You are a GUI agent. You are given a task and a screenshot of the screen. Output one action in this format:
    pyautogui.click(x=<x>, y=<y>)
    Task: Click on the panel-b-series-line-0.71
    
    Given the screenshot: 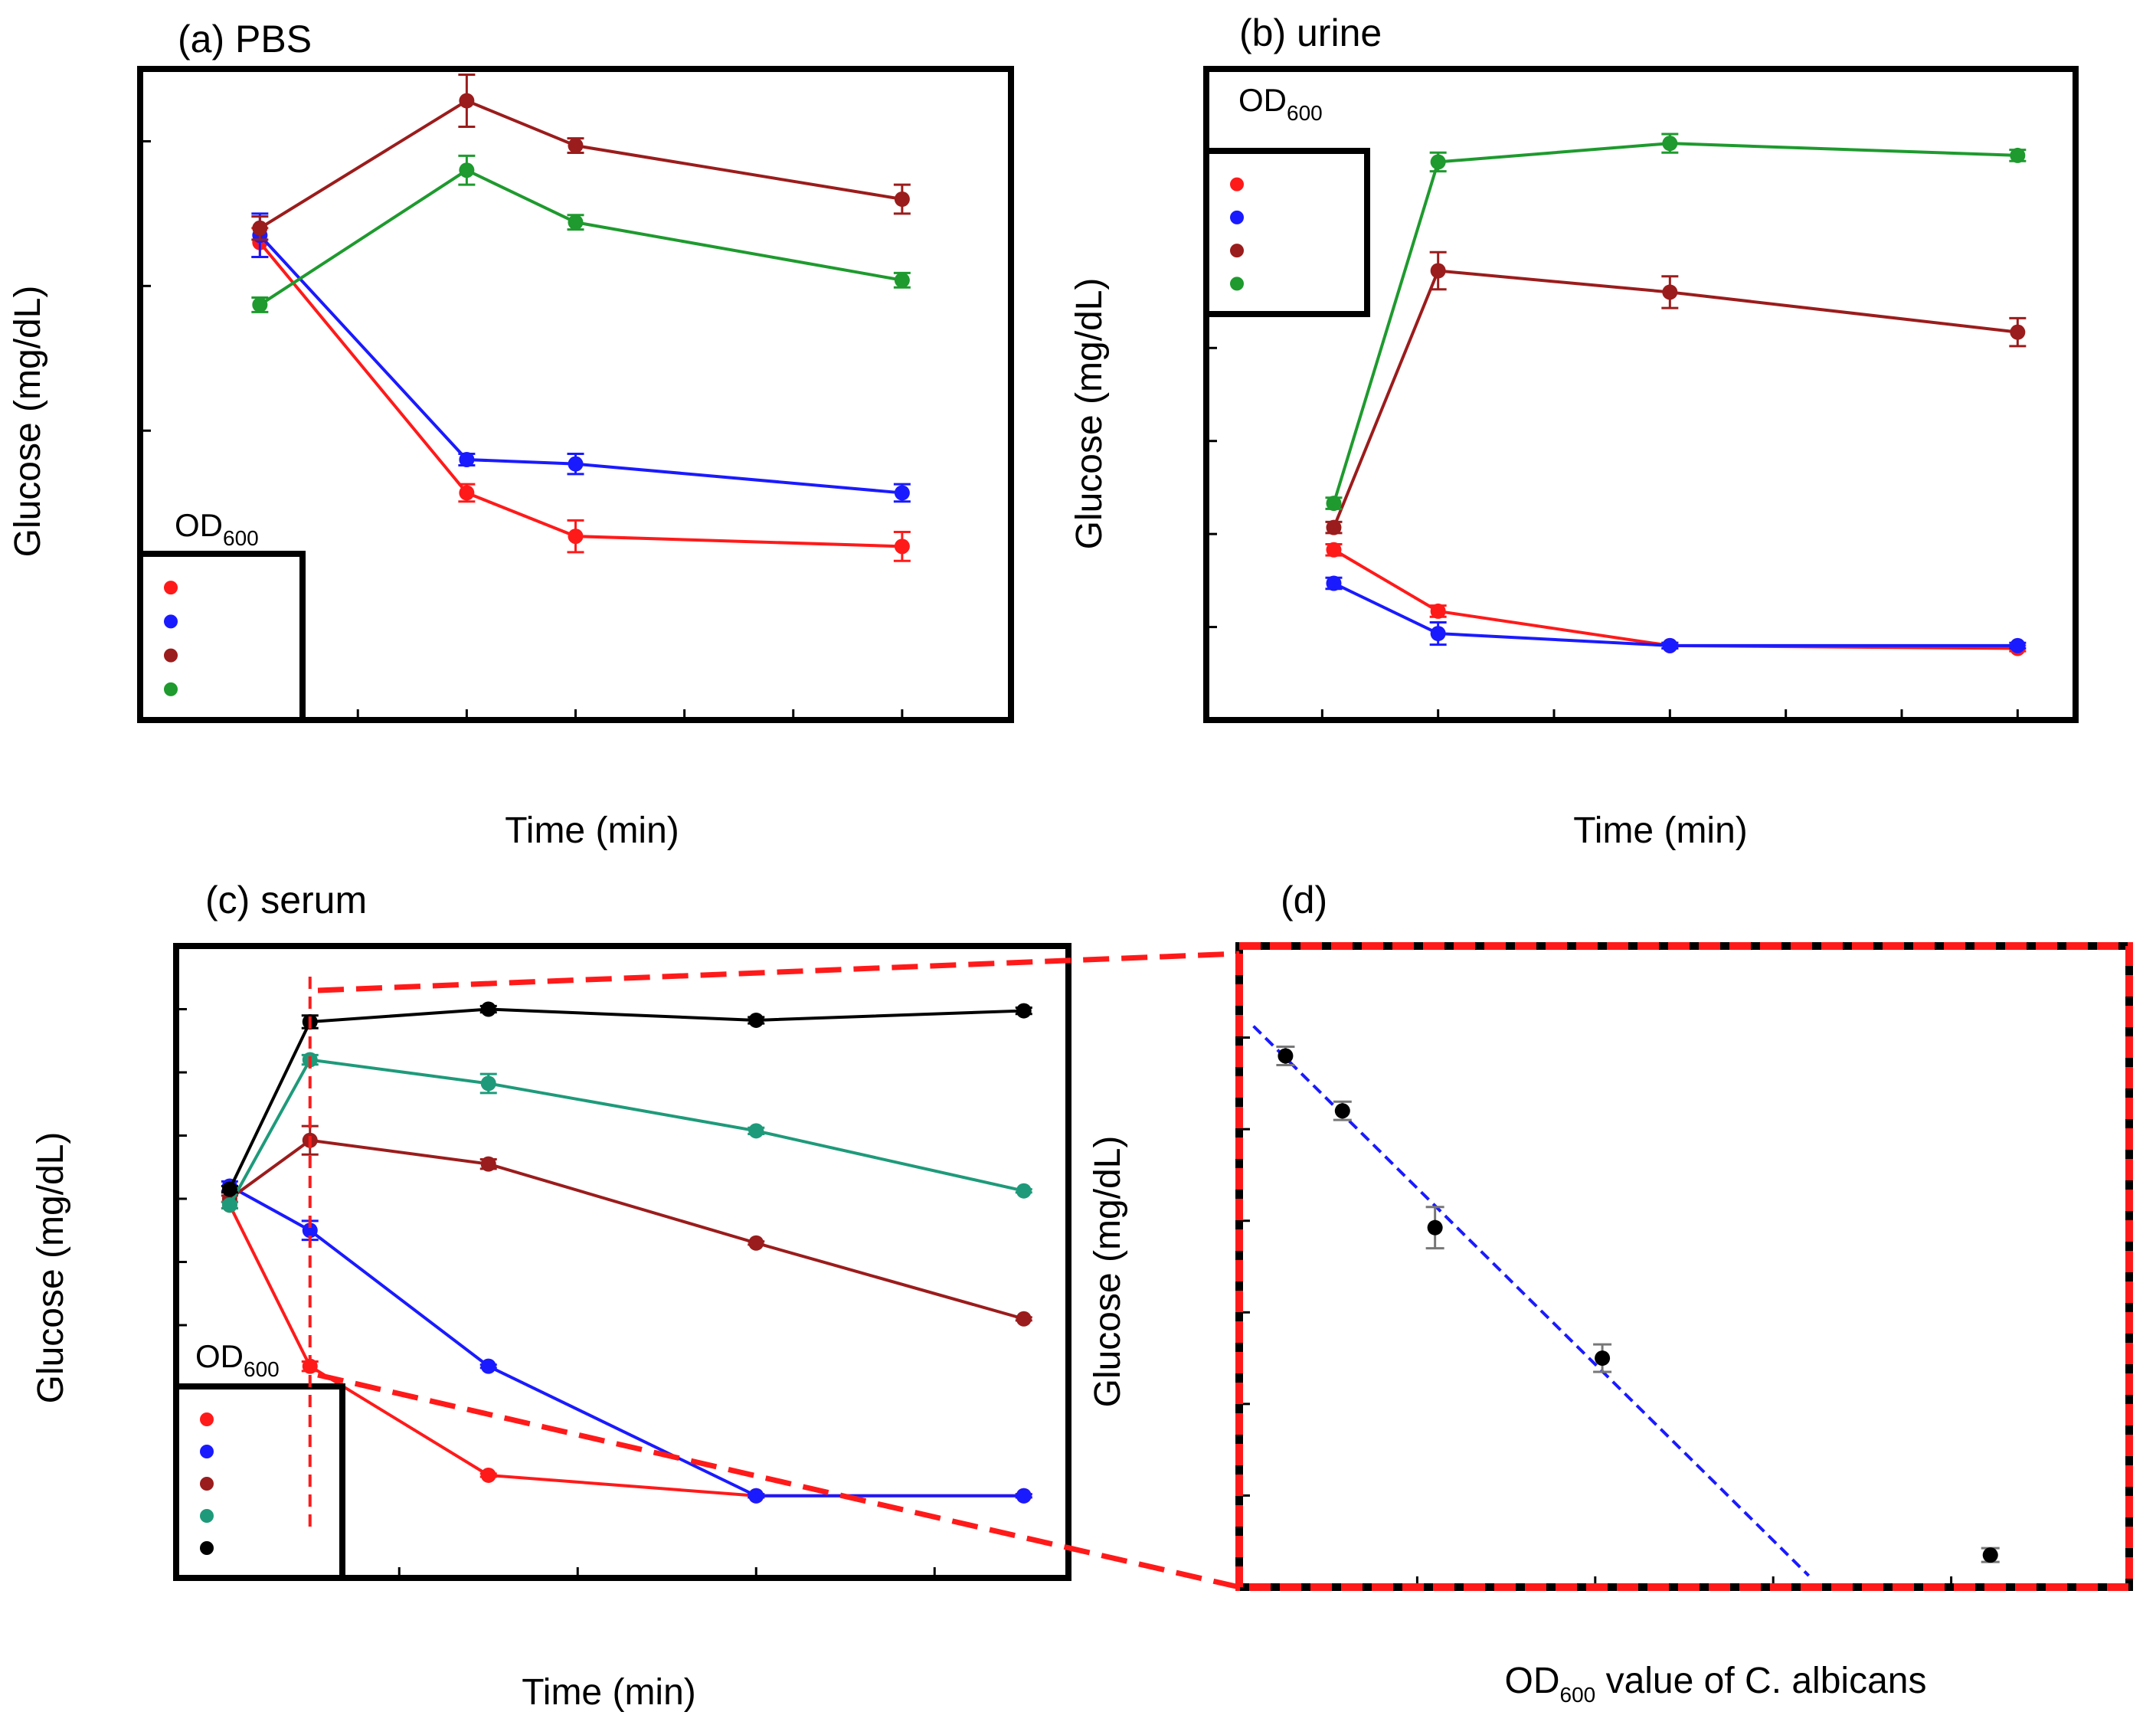 What is the action you would take?
    pyautogui.click(x=1675, y=399)
    